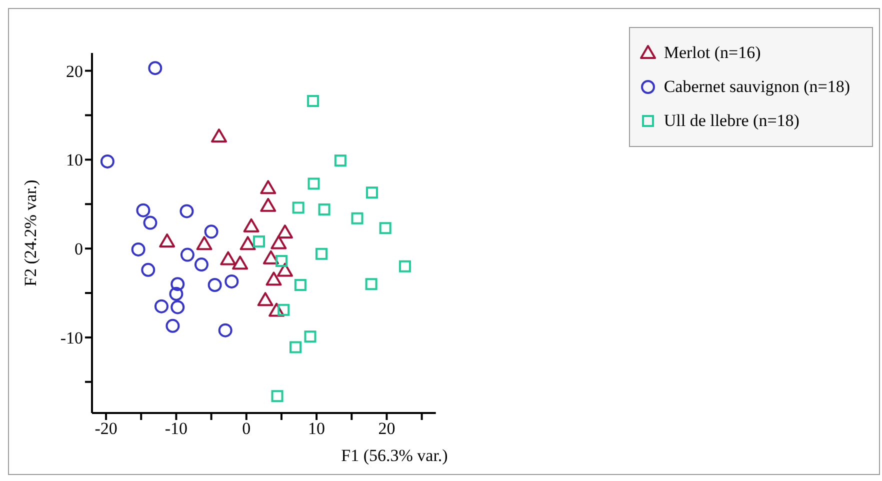 This screenshot has width=882, height=481. Describe the element at coordinates (317, 428) in the screenshot. I see `x-tick-label: 10` at that location.